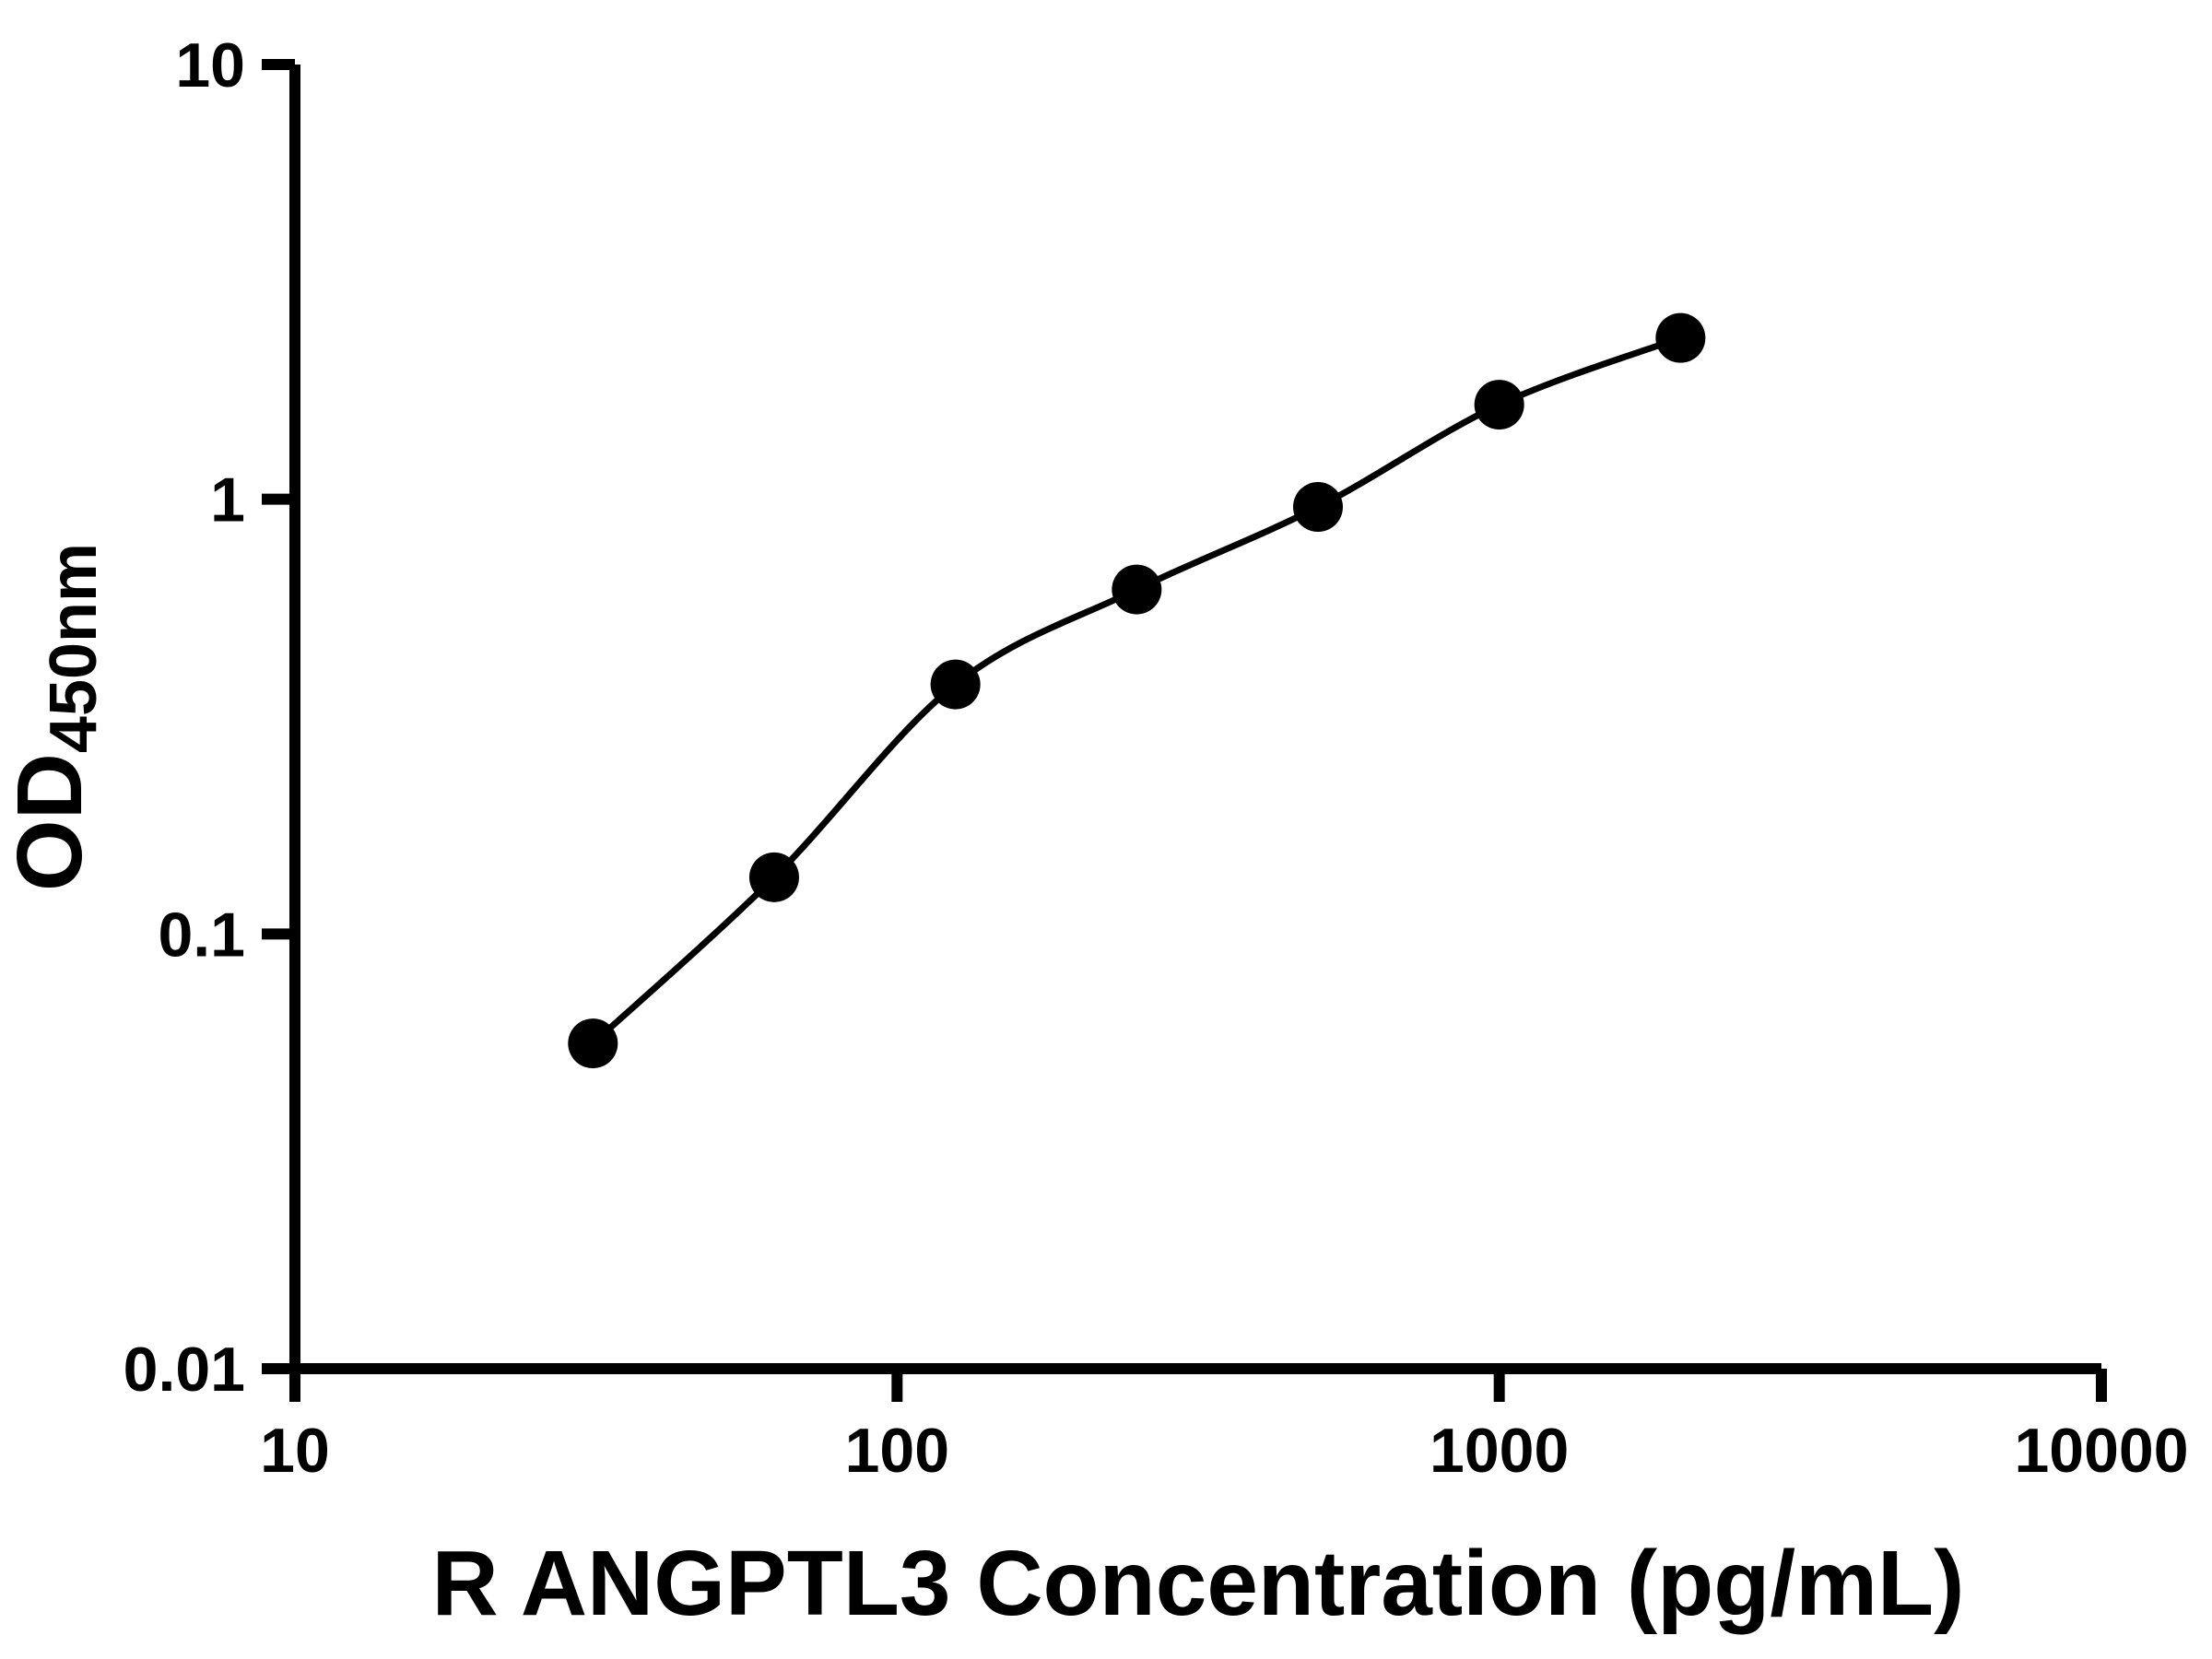 Image resolution: width=2212 pixels, height=1659 pixels. What do you see at coordinates (201, 935) in the screenshot?
I see `y-tick-label: 0.1` at bounding box center [201, 935].